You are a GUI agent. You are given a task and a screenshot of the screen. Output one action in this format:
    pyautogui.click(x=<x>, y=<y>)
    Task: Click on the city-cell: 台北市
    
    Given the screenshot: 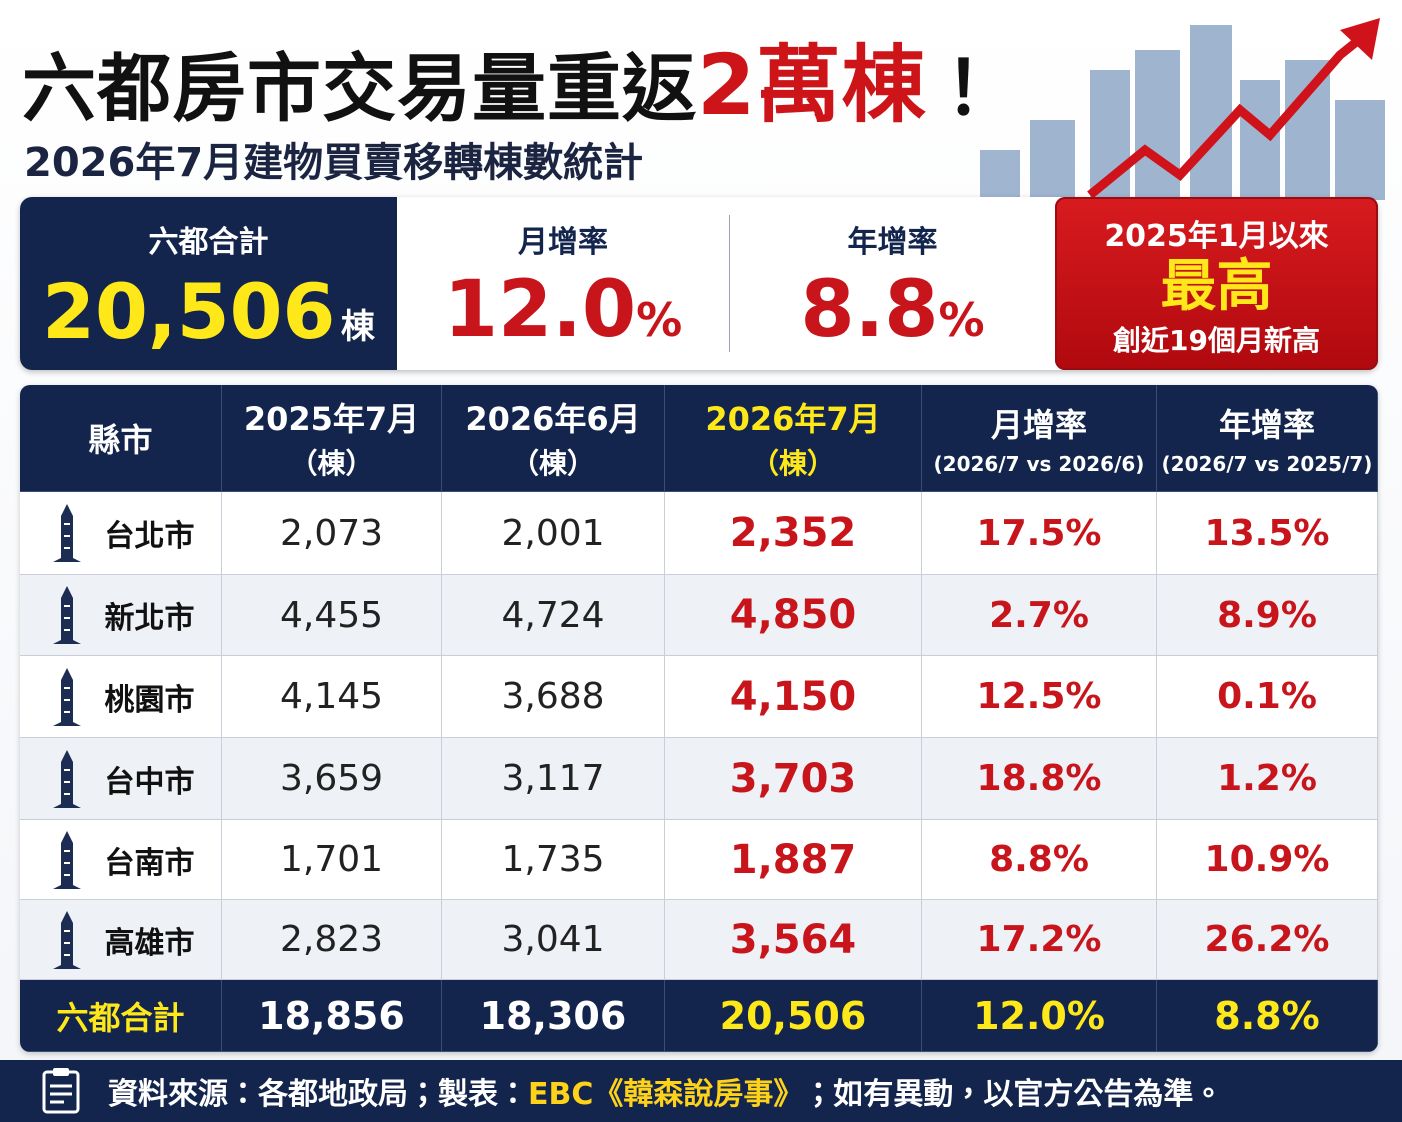 What is the action you would take?
    pyautogui.click(x=121, y=533)
    